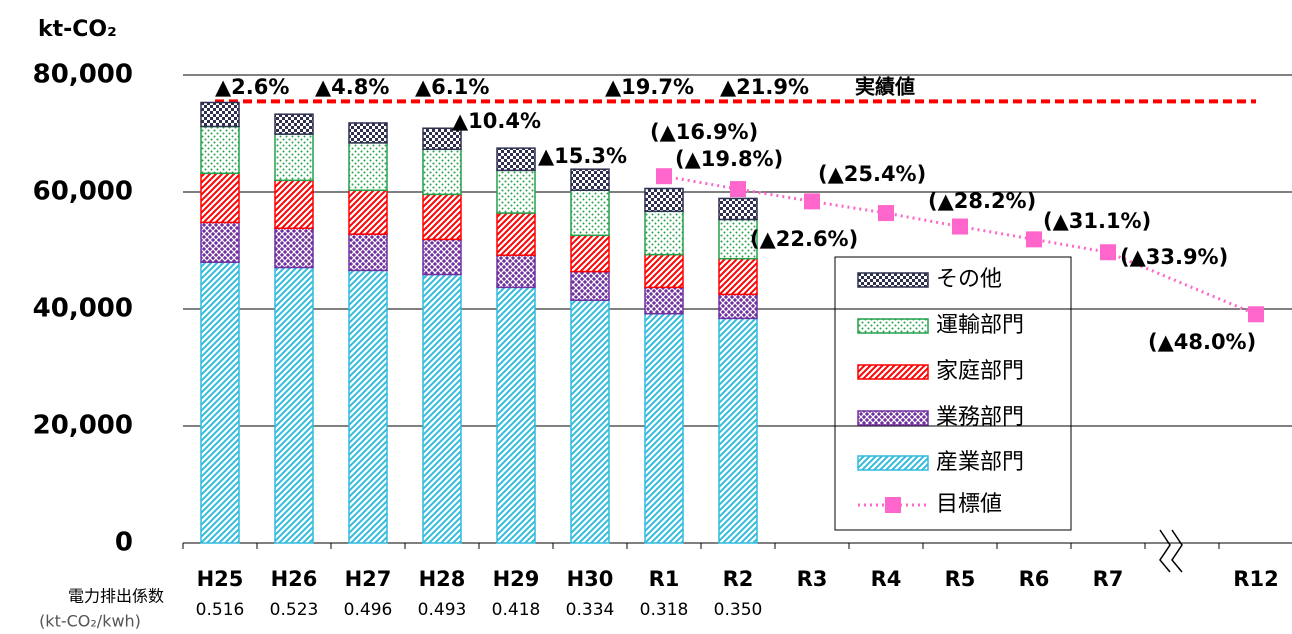 This screenshot has width=1292, height=634. I want to click on annotation: (▲19.8%), so click(729, 159).